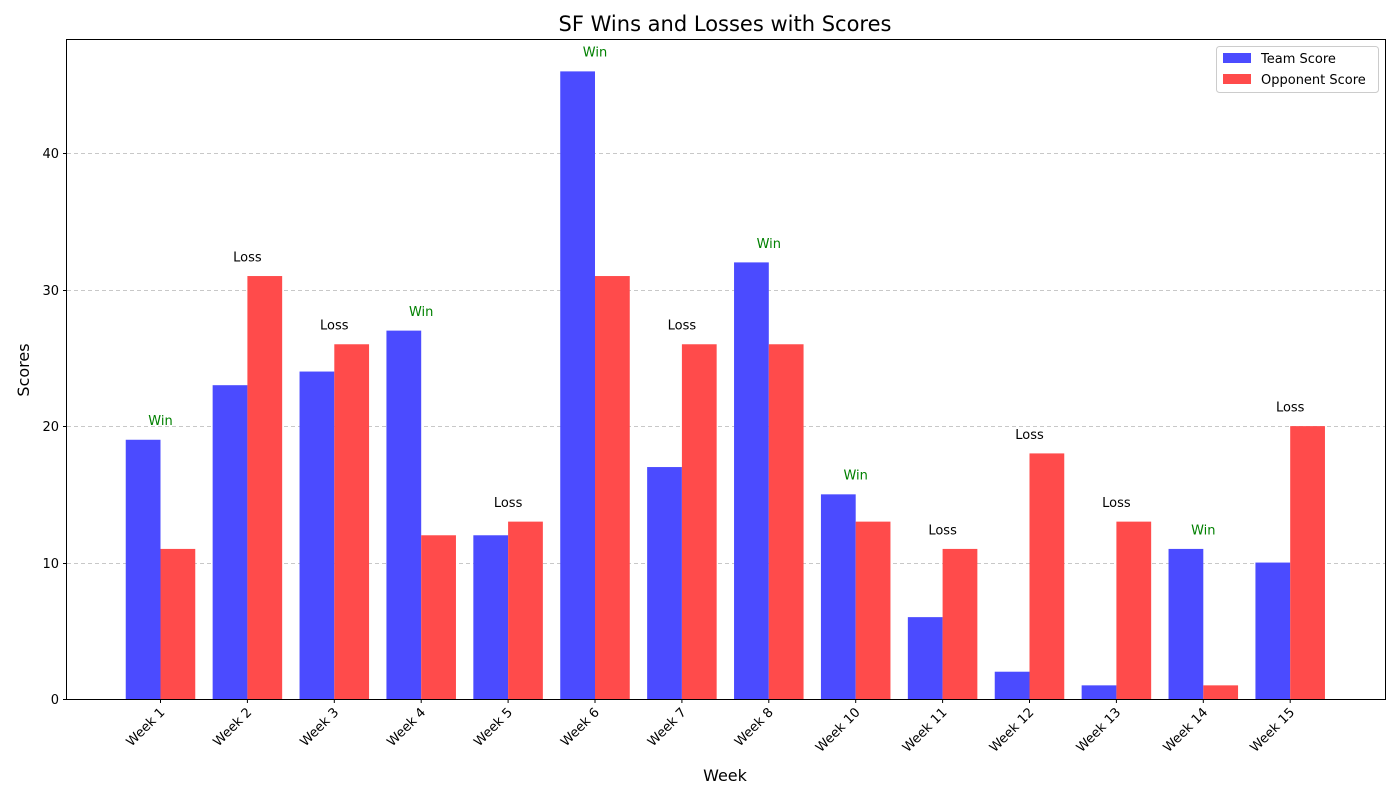  I want to click on x-tick-label: Week 1, so click(146, 727).